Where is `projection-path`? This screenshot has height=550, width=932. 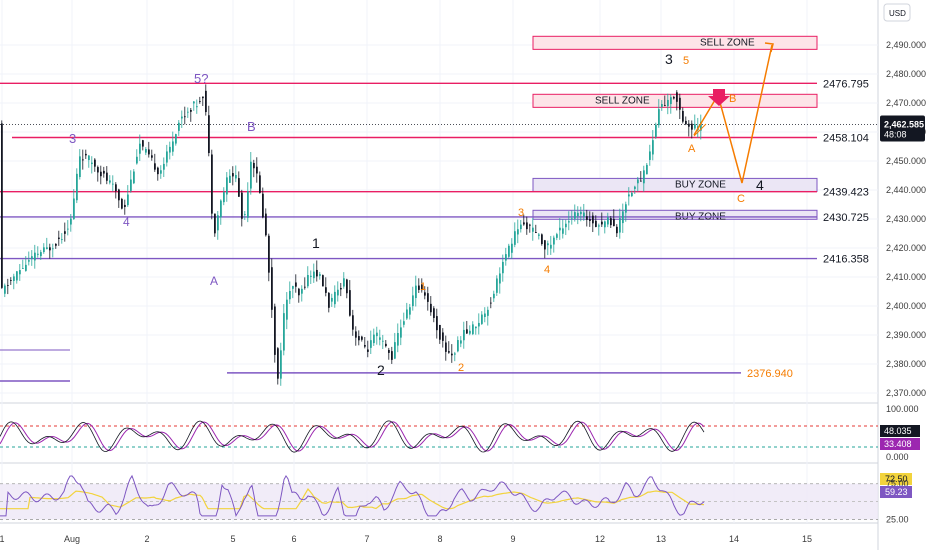
projection-path is located at coordinates (733, 114).